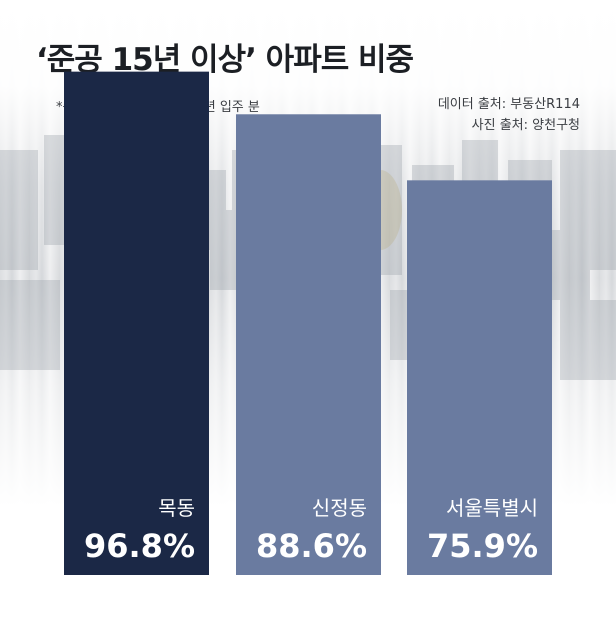 The height and width of the screenshot is (618, 616). What do you see at coordinates (525, 125) in the screenshot?
I see `photo-source: 사진 출처: 양천구청` at bounding box center [525, 125].